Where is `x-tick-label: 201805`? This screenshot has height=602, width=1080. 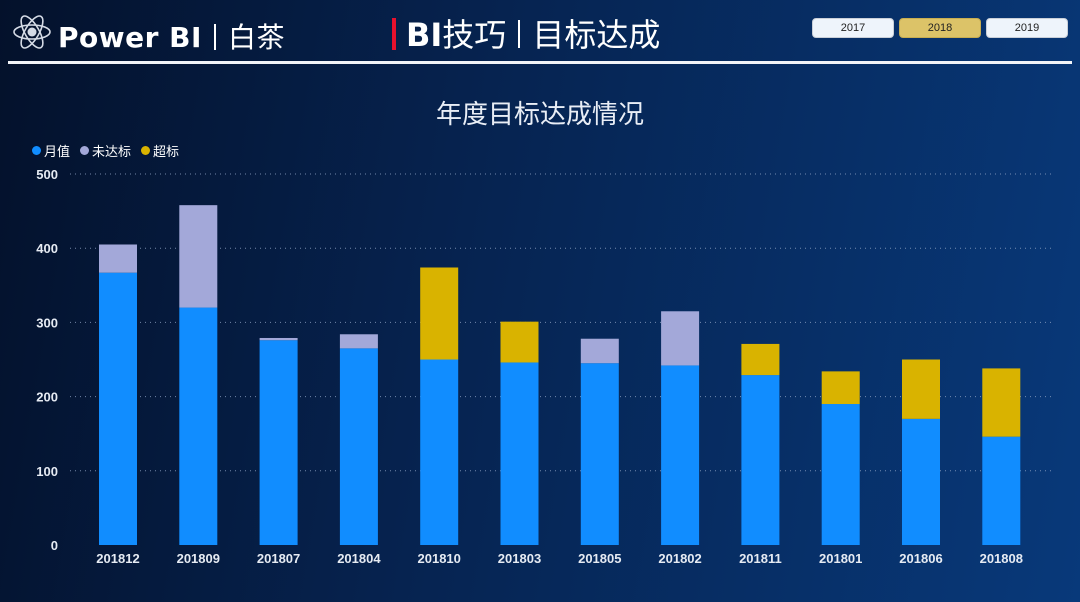 x-tick-label: 201805 is located at coordinates (599, 558).